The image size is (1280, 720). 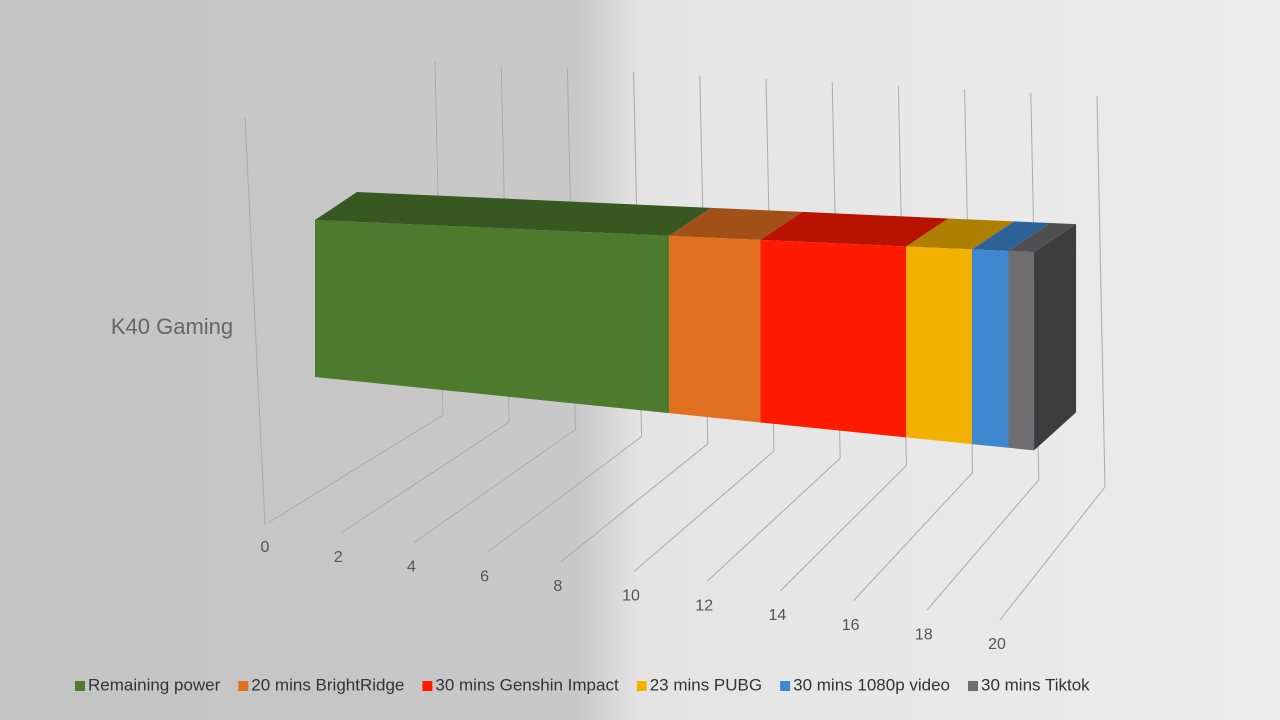 I want to click on x-tick-label: 18, so click(x=924, y=635).